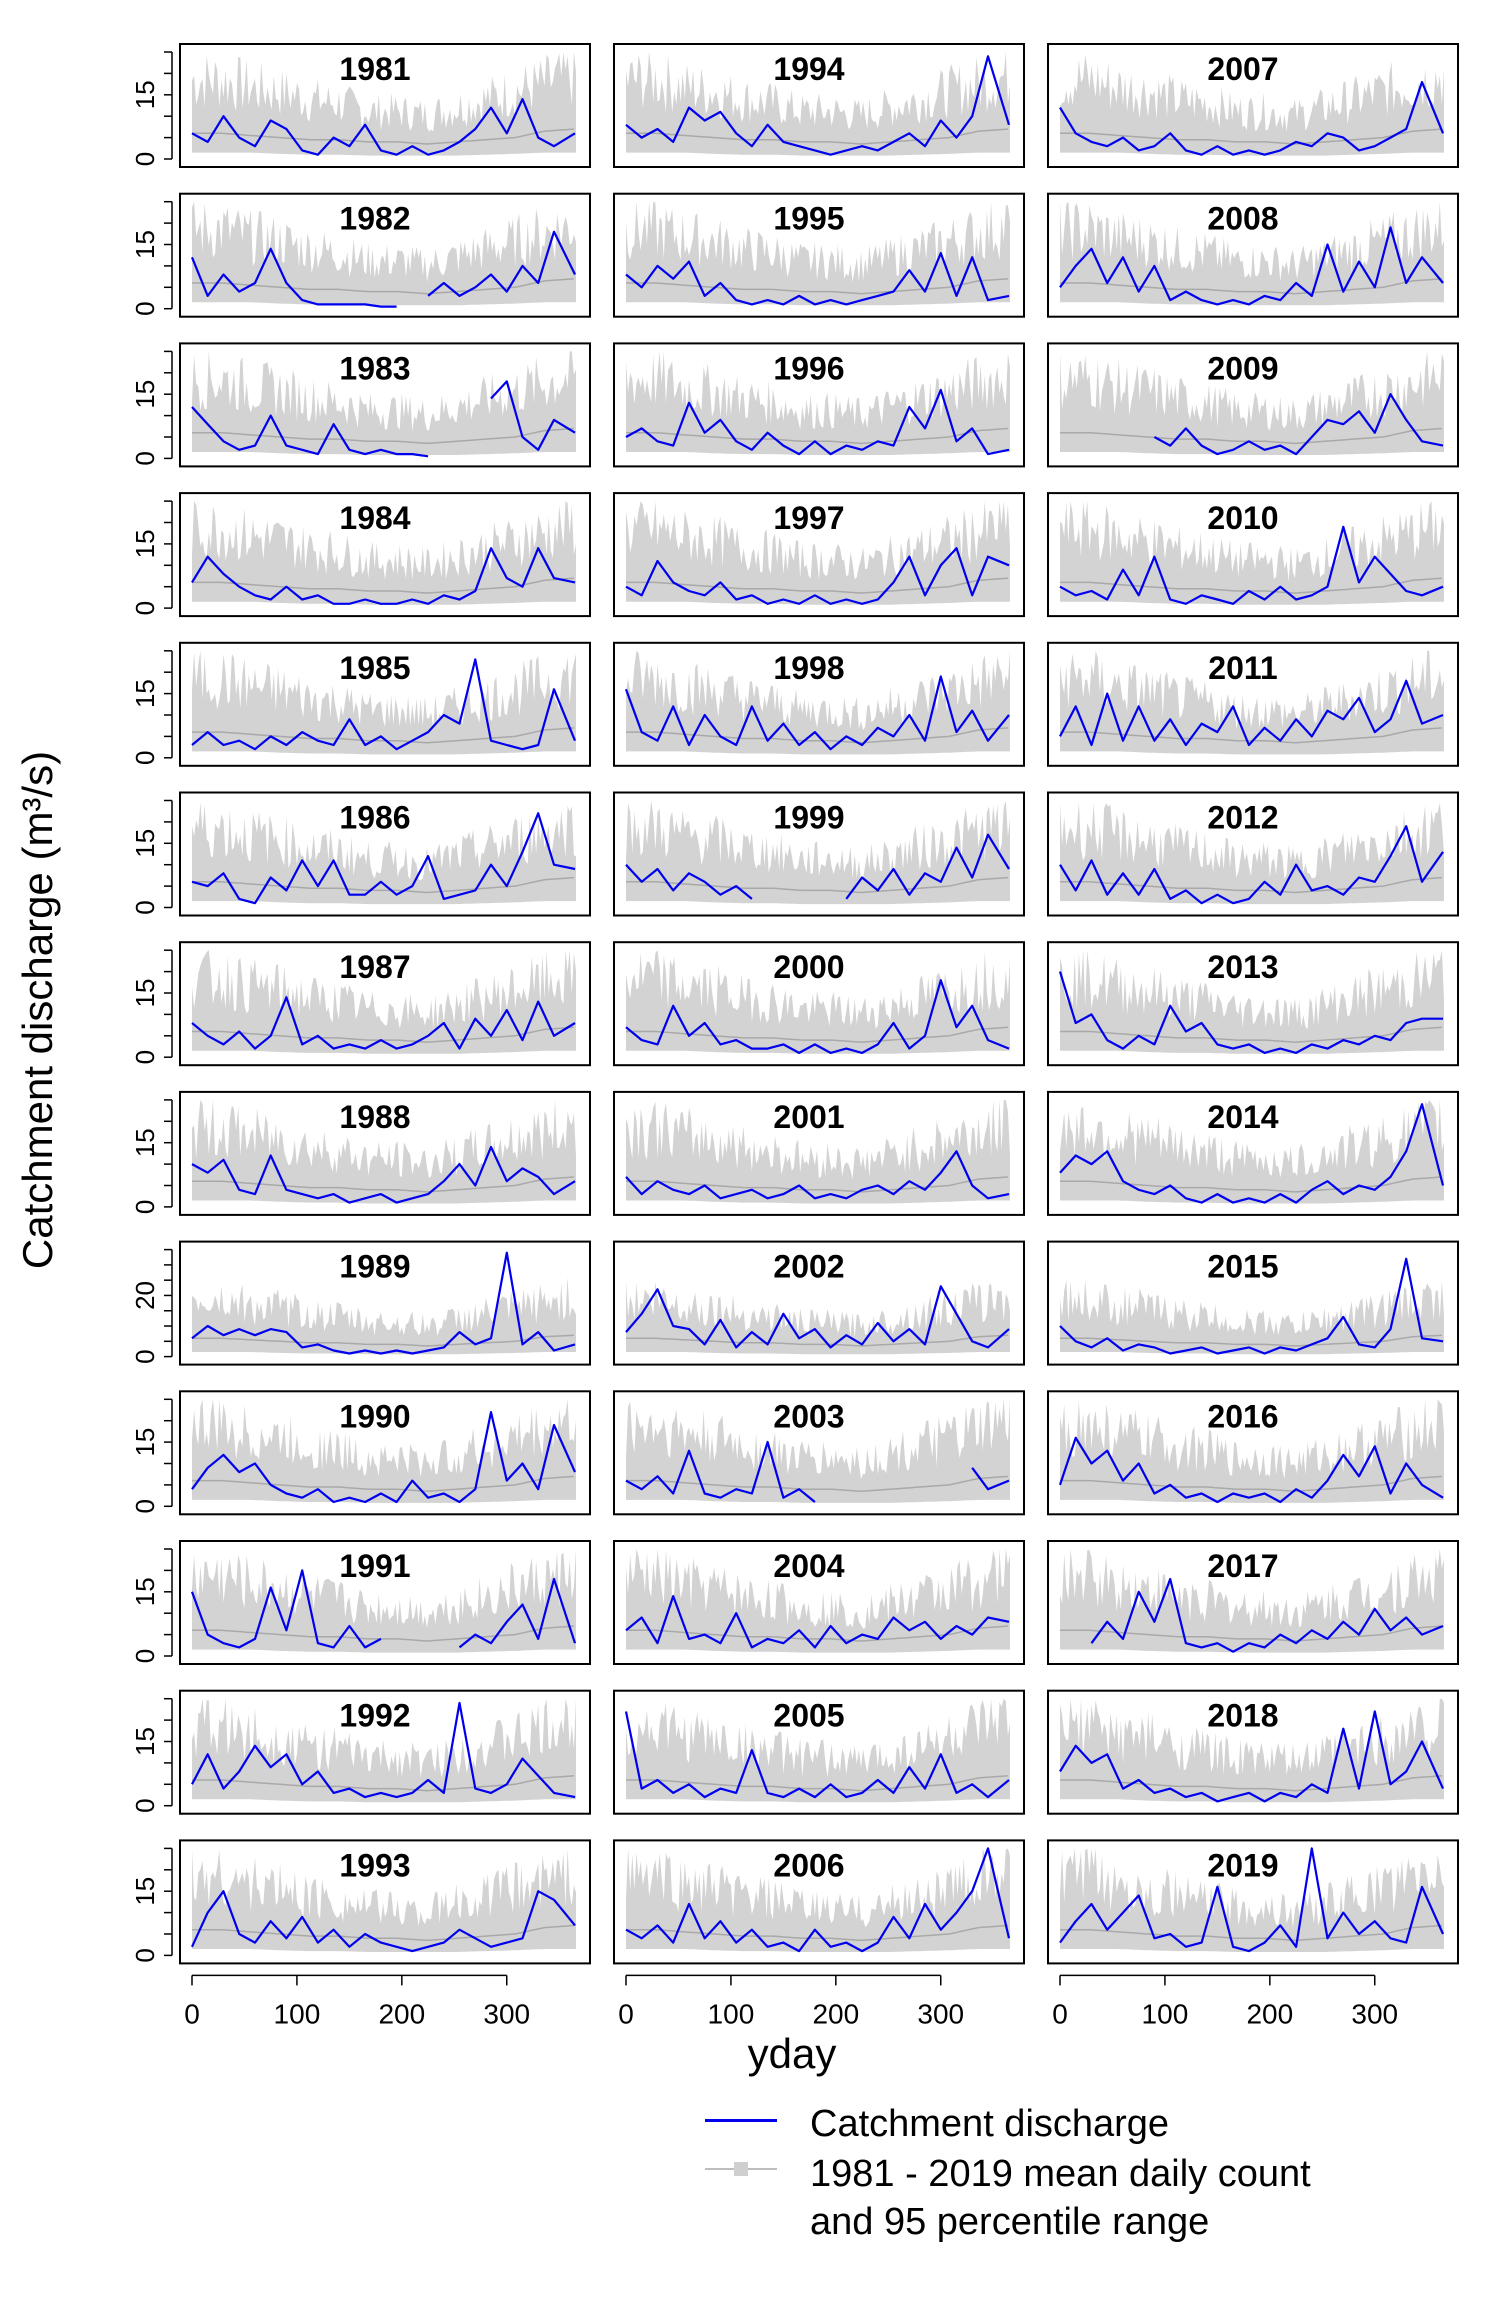 The width and height of the screenshot is (1500, 2300). I want to click on y-axis-label: Catchment discharge (m³/s), so click(37, 1010).